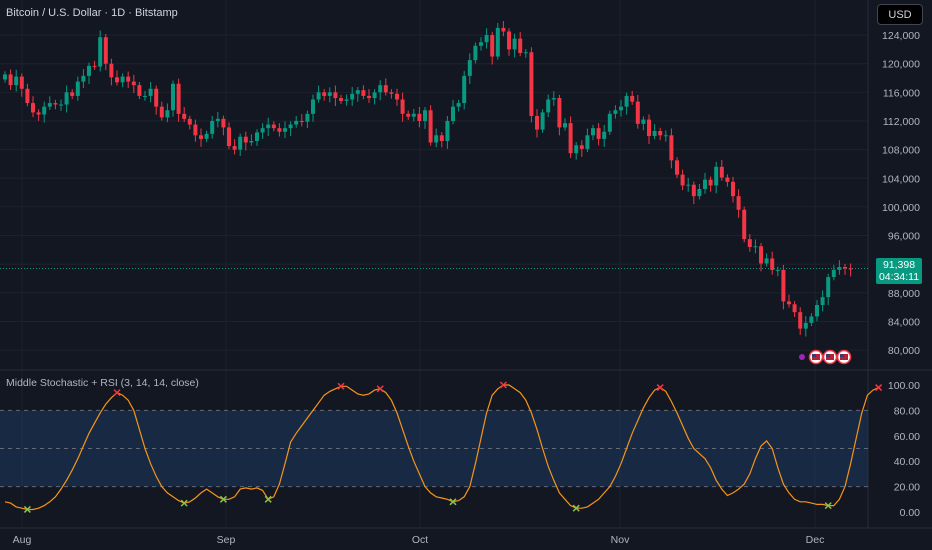  Describe the element at coordinates (910, 513) in the screenshot. I see `stoch-tick-label: 0.00` at that location.